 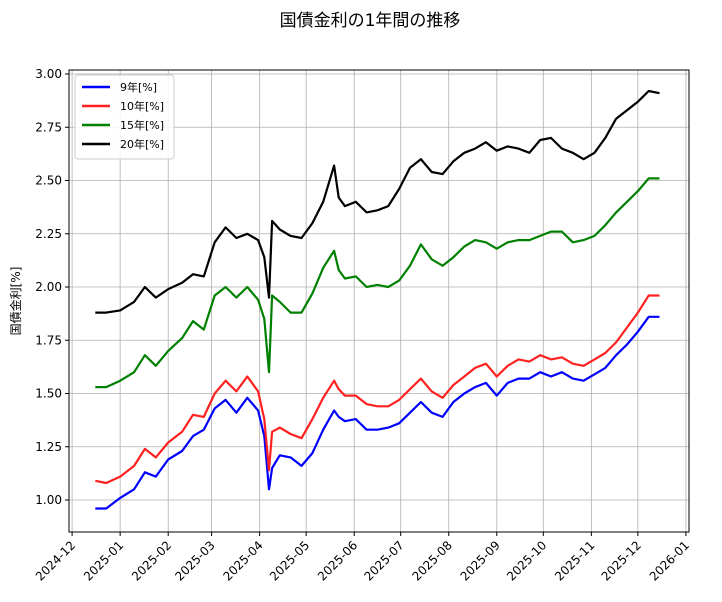 What do you see at coordinates (142, 106) in the screenshot?
I see `legend-label: 10年[%]` at bounding box center [142, 106].